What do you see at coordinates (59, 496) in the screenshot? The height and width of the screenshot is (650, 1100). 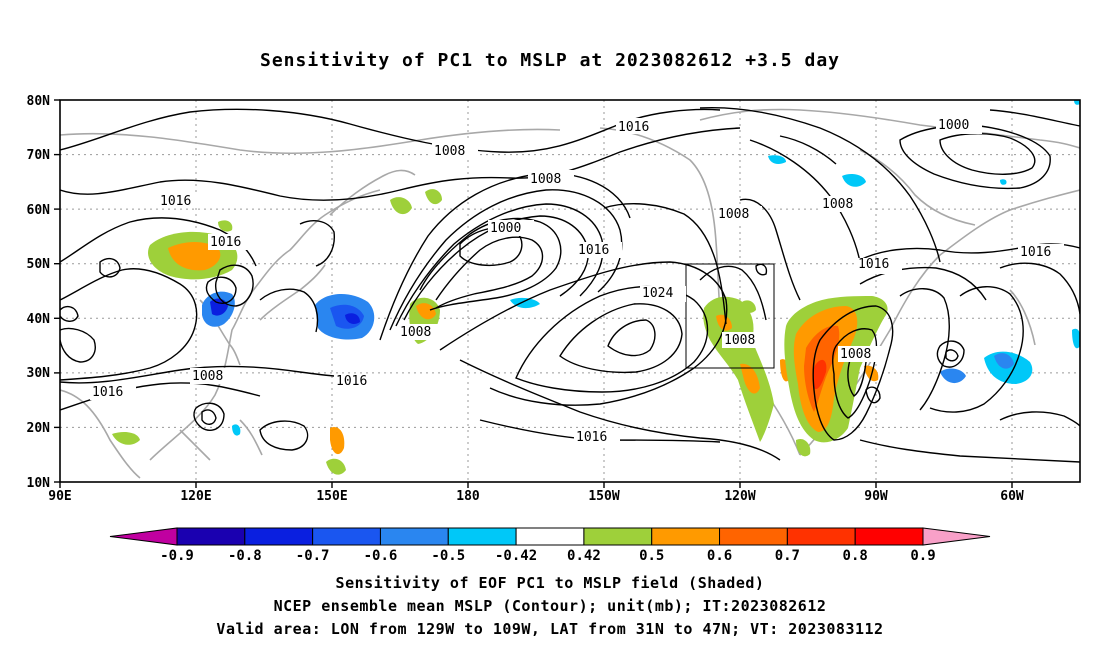 I see `x-tick-label: 90E` at bounding box center [59, 496].